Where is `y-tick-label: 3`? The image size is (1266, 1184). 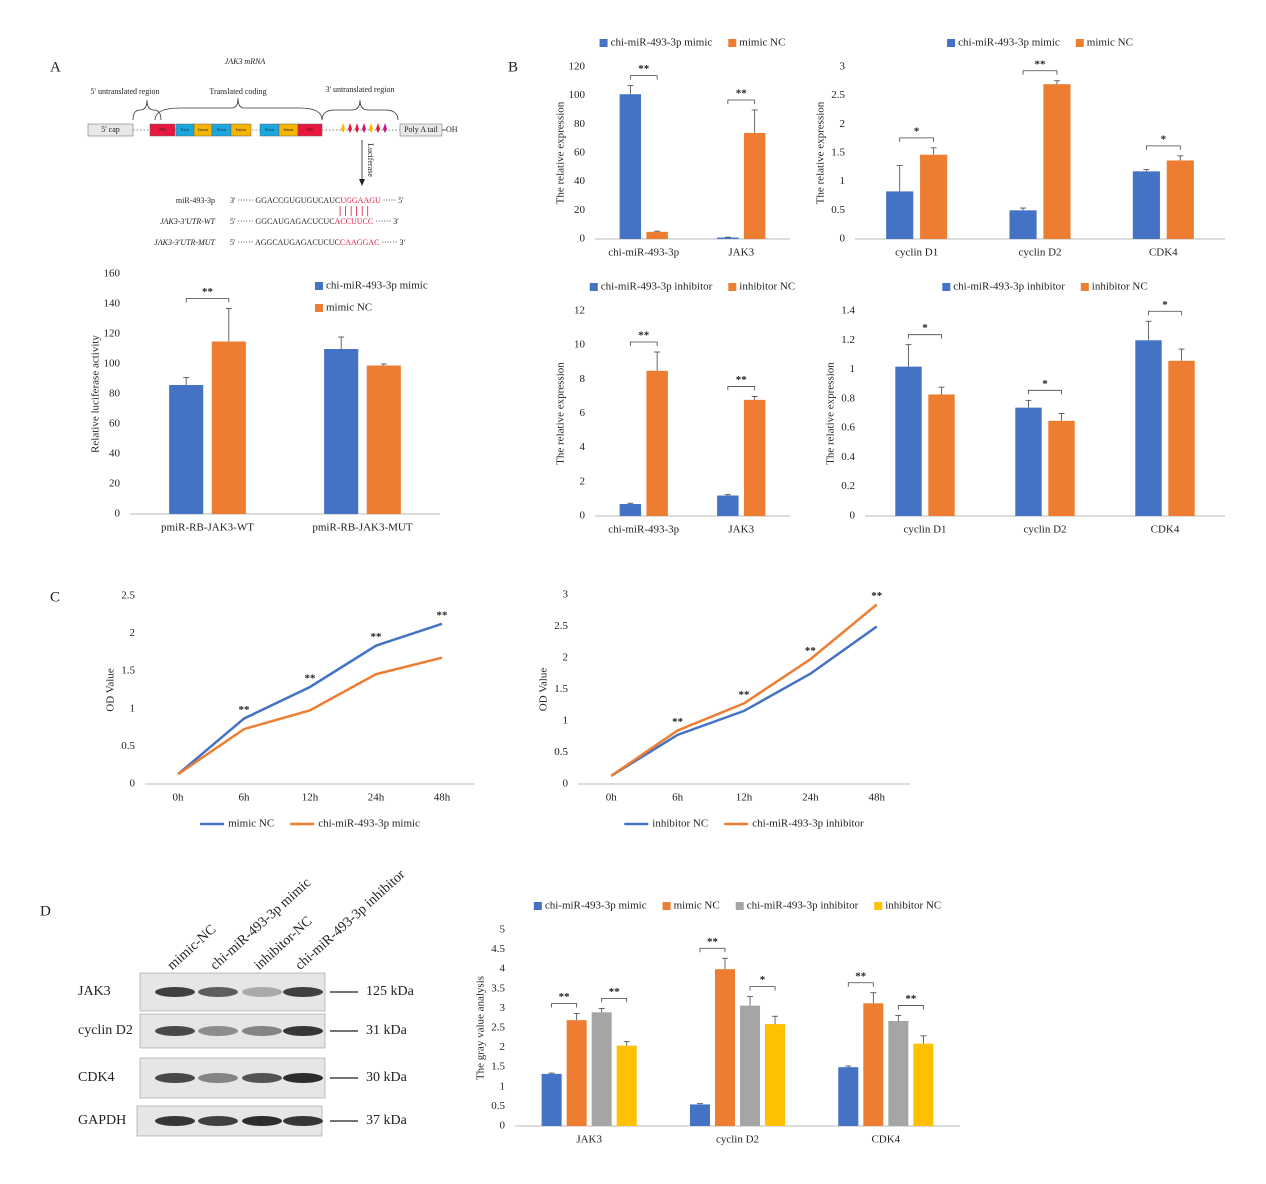 y-tick-label: 3 is located at coordinates (566, 595).